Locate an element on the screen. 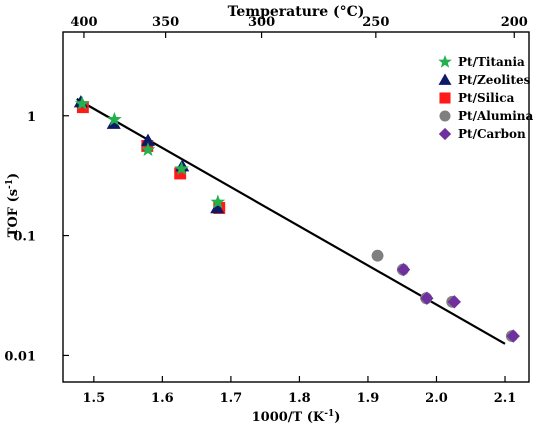 This screenshot has width=550, height=430. titania-legend-label: Pt/Titania is located at coordinates (491, 62).